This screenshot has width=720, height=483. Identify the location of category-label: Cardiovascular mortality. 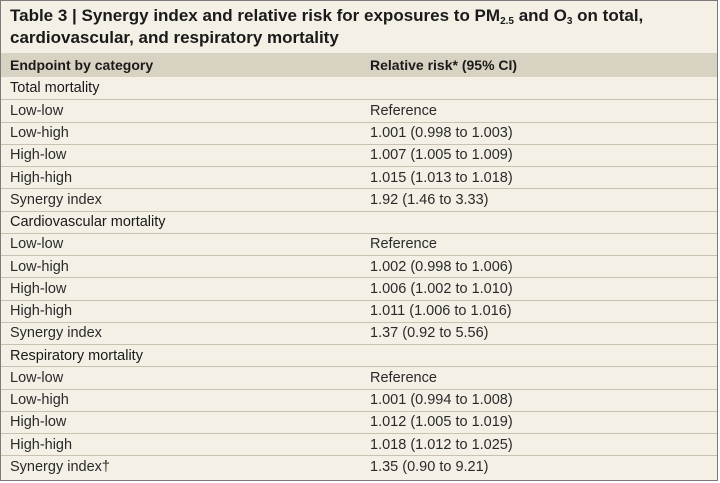
(88, 222).